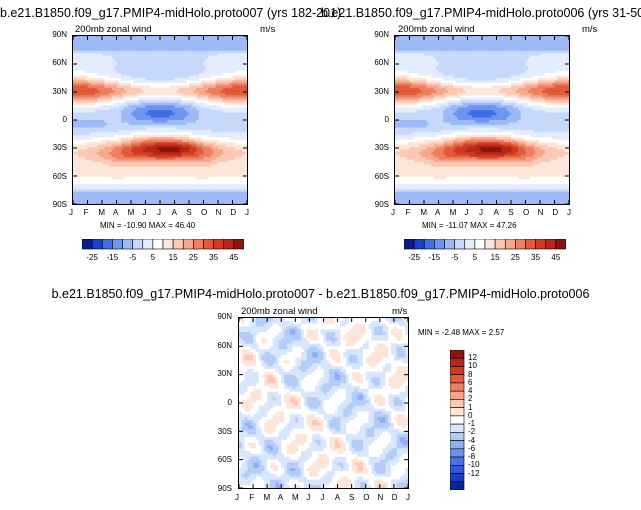 The width and height of the screenshot is (641, 510). I want to click on panel2-field, so click(482, 120).